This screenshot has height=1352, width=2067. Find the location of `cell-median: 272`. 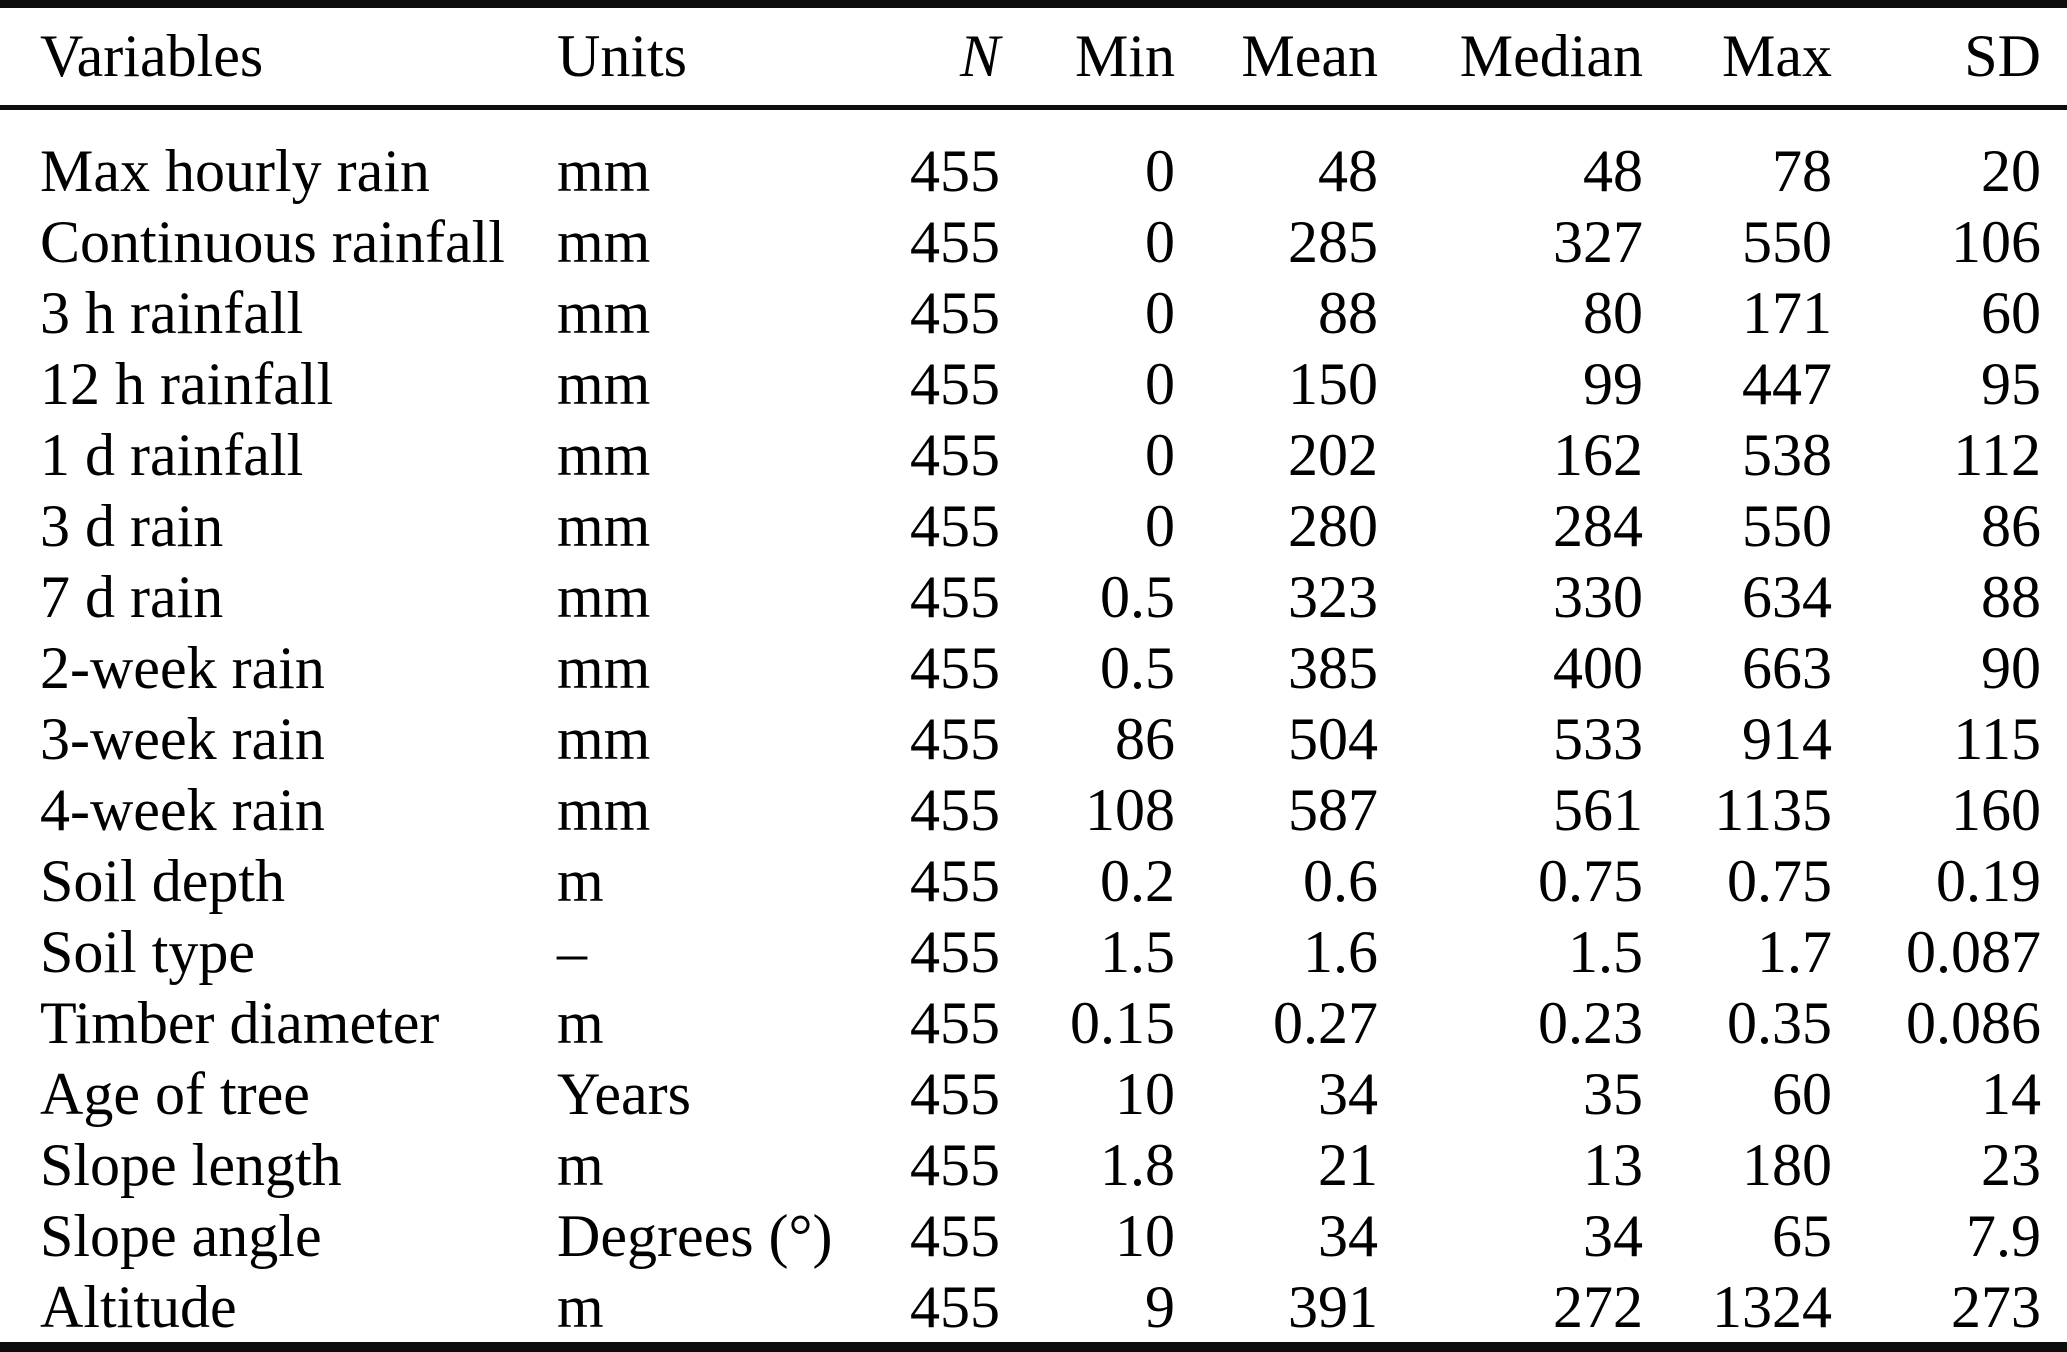

cell-median: 272 is located at coordinates (1598, 1306).